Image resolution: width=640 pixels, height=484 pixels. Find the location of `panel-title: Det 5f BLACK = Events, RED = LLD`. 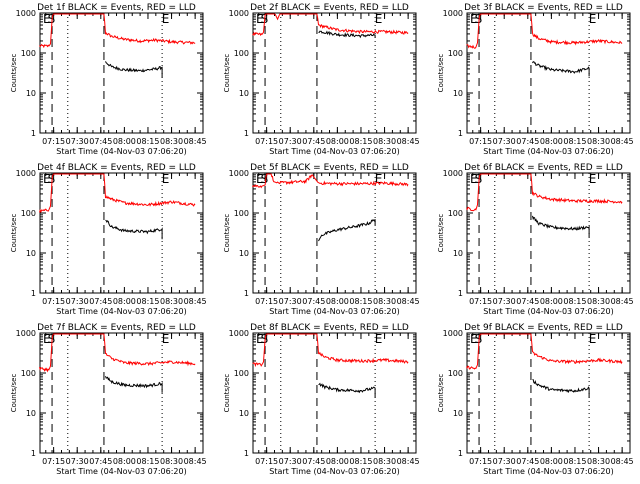

panel-title: Det 5f BLACK = Events, RED = LLD is located at coordinates (329, 168).